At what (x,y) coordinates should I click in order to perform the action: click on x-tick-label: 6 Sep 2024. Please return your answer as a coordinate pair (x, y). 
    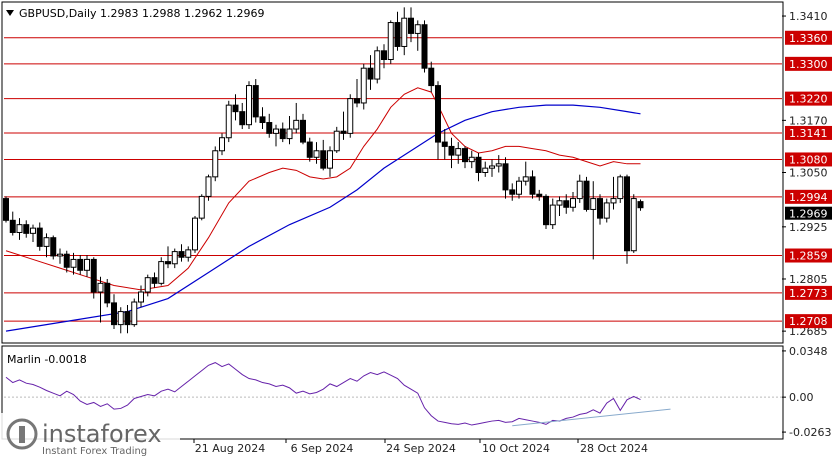
    Looking at the image, I should click on (322, 448).